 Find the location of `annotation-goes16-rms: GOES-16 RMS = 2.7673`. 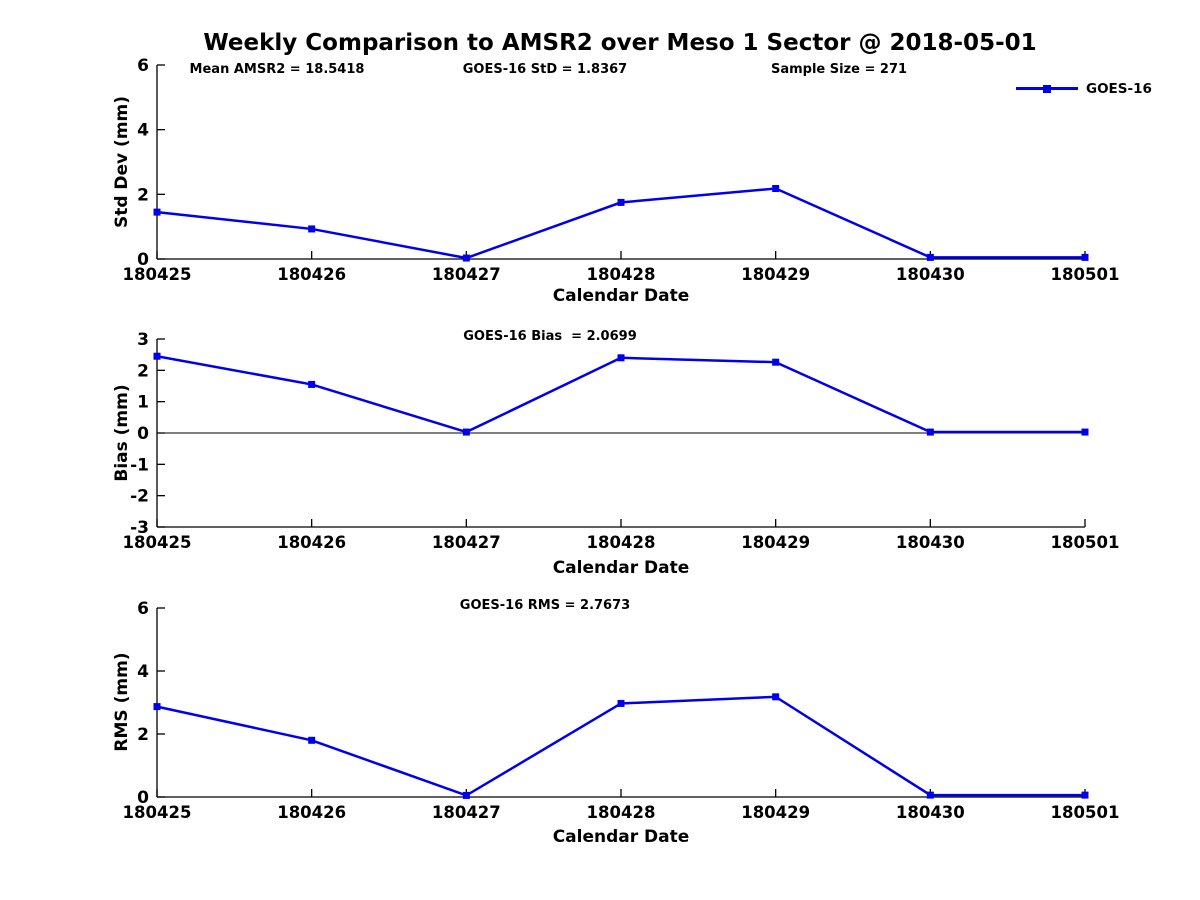

annotation-goes16-rms: GOES-16 RMS = 2.7673 is located at coordinates (545, 605).